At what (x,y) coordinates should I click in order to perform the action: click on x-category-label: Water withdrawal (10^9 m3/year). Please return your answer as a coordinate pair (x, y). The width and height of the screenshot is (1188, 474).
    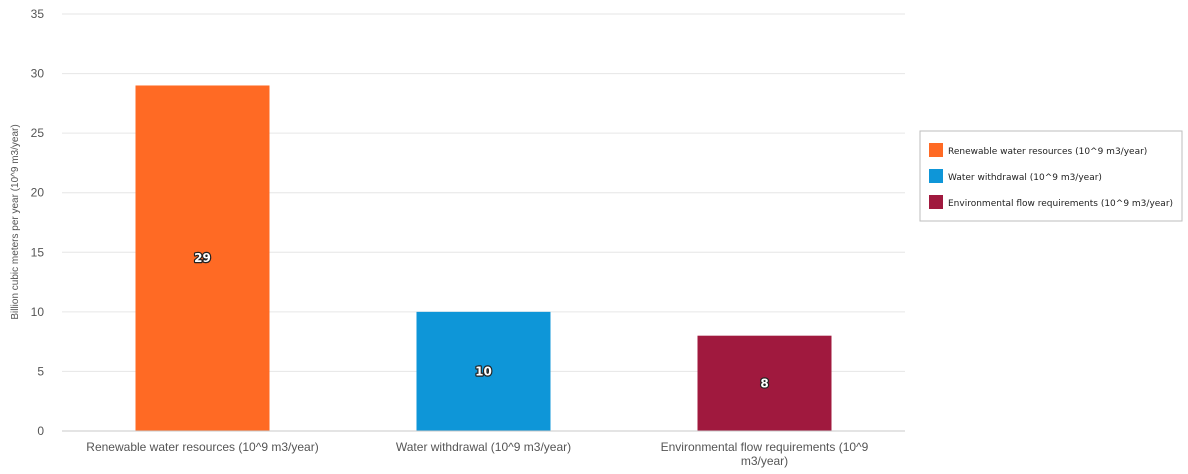
    Looking at the image, I should click on (483, 447).